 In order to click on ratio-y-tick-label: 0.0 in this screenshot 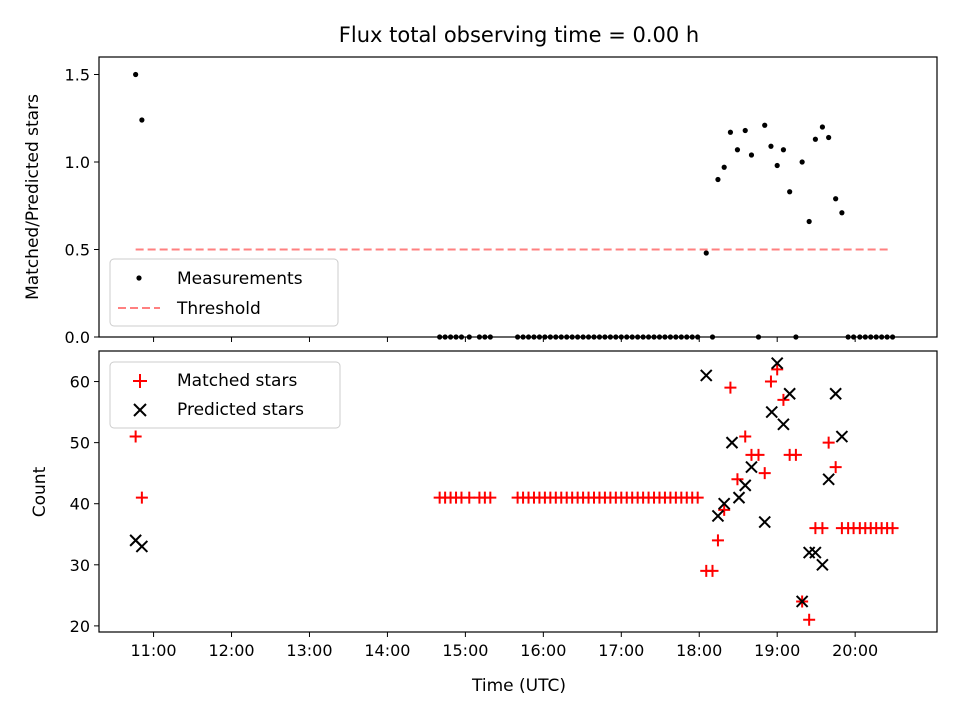, I will do `click(77, 337)`.